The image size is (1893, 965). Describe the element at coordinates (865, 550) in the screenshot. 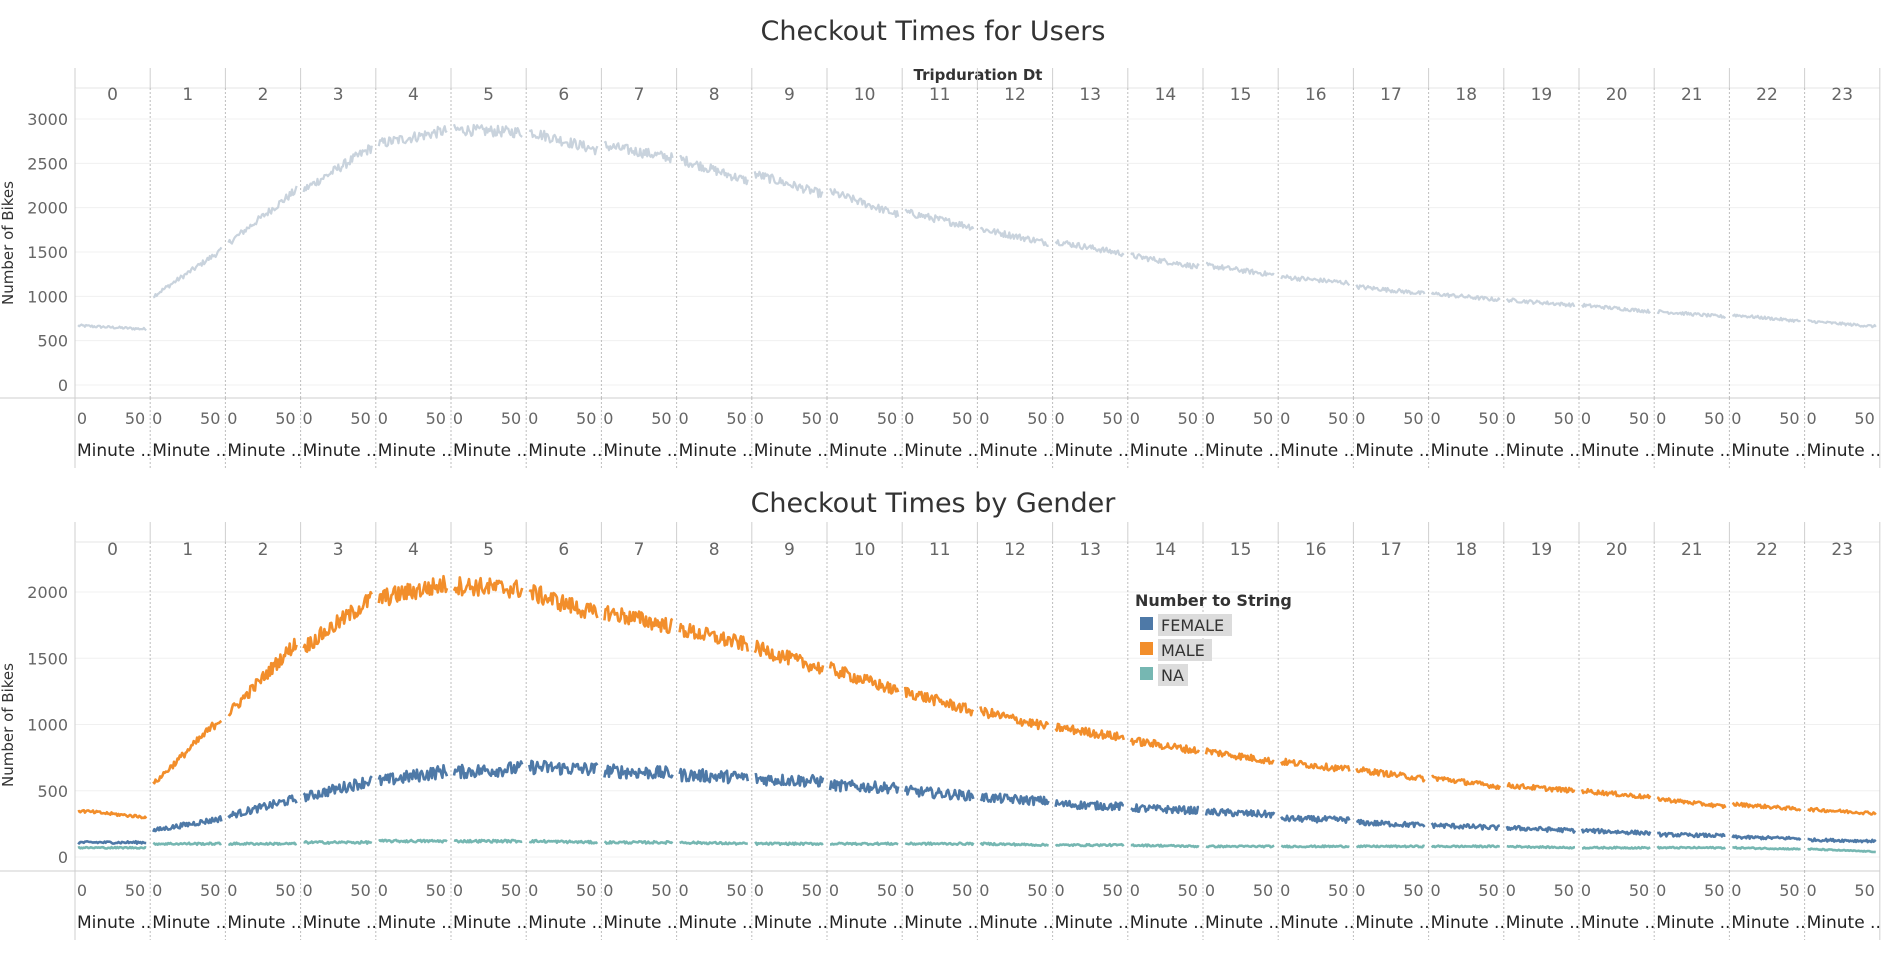

I see `hour-header-label: 10` at that location.